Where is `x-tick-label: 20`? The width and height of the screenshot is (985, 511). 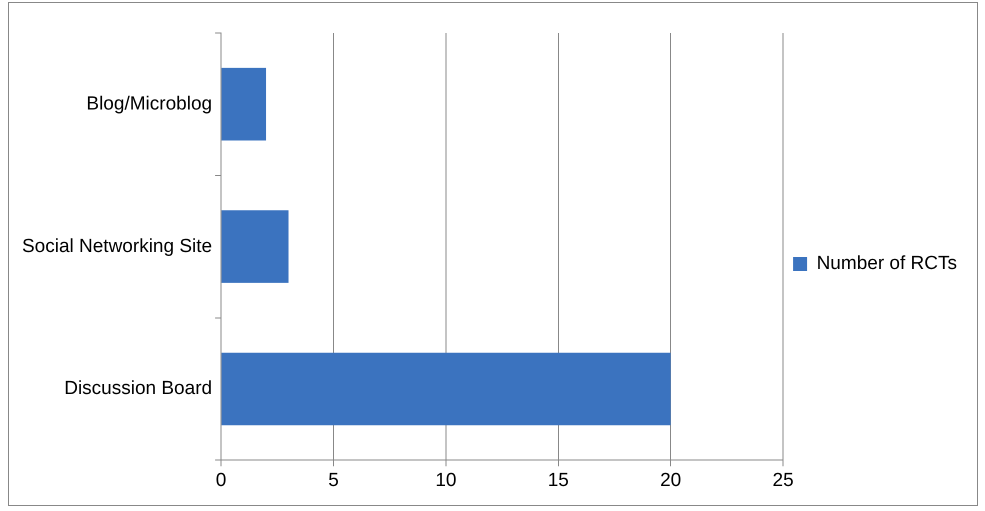 x-tick-label: 20 is located at coordinates (671, 480).